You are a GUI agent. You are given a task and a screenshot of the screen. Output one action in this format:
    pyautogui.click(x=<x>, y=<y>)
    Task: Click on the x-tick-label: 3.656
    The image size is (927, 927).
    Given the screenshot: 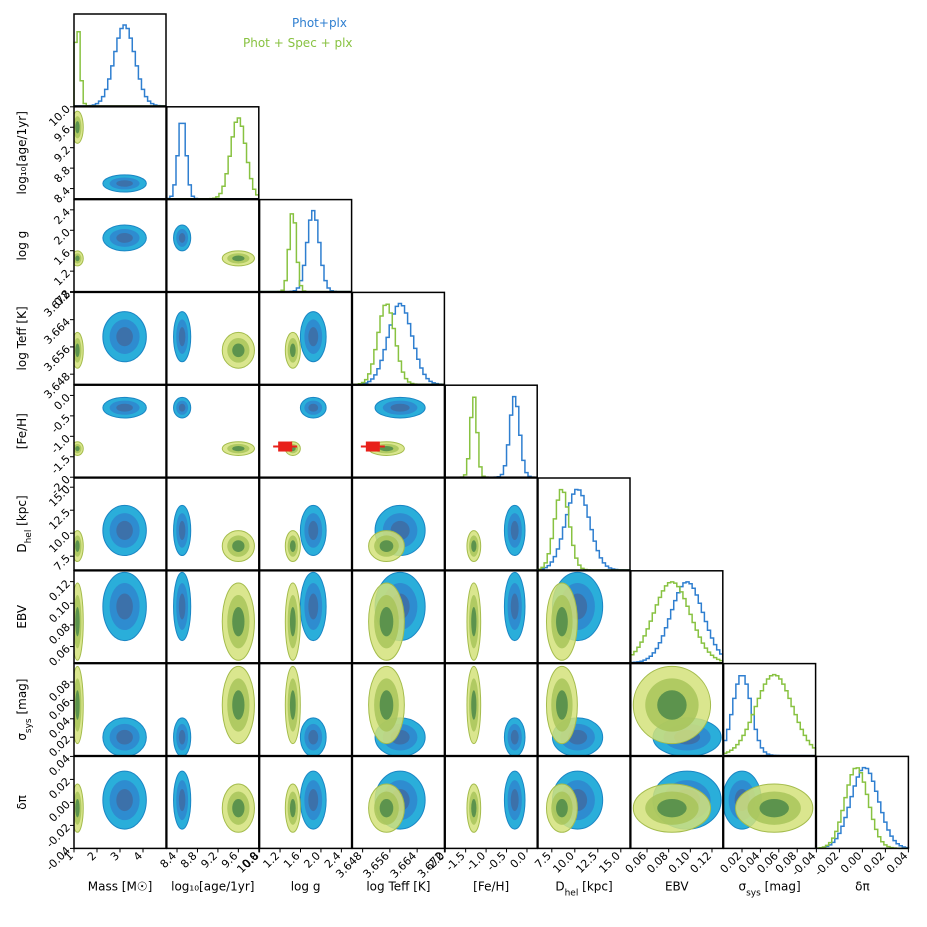 What is the action you would take?
    pyautogui.click(x=376, y=864)
    